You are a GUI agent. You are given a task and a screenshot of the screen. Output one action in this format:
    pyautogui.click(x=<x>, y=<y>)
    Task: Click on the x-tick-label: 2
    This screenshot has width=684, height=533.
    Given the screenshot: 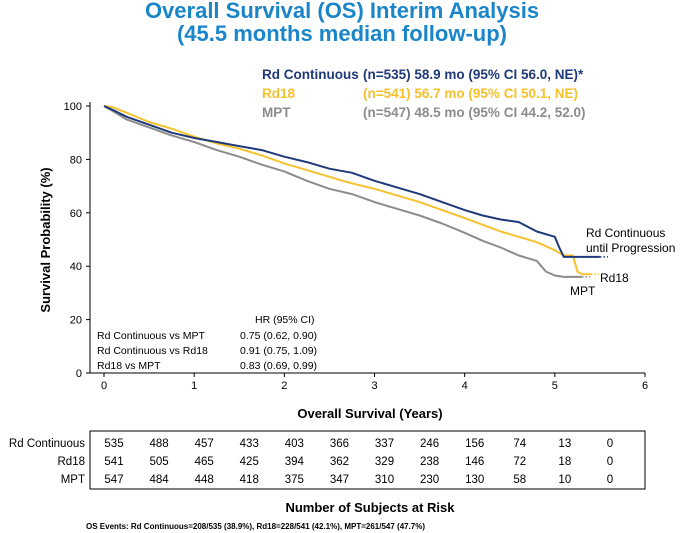 What is the action you would take?
    pyautogui.click(x=284, y=386)
    